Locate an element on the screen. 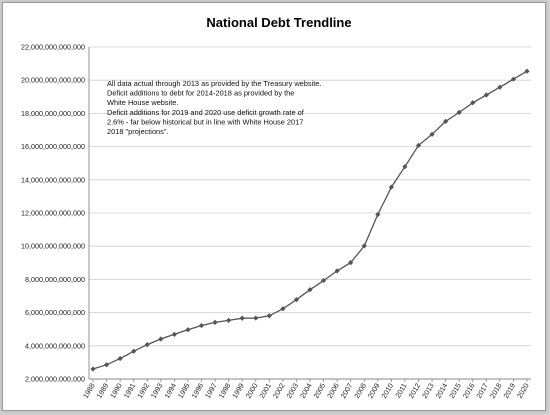  y-tick-label: 20,000,000,000,000 is located at coordinates (53, 80).